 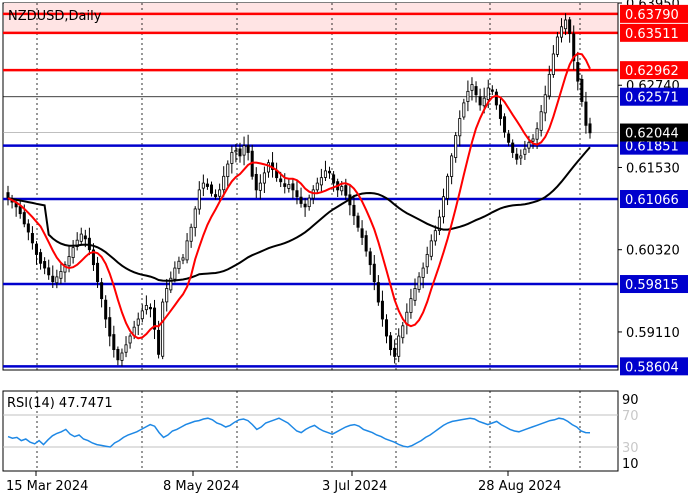 I want to click on price-tag-label-7: 0.62571, so click(x=652, y=98).